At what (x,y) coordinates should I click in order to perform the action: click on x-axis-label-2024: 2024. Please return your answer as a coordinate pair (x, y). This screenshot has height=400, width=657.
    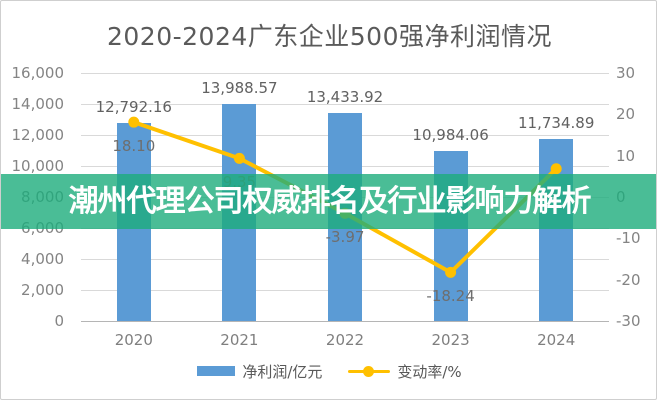
    Looking at the image, I should click on (556, 340).